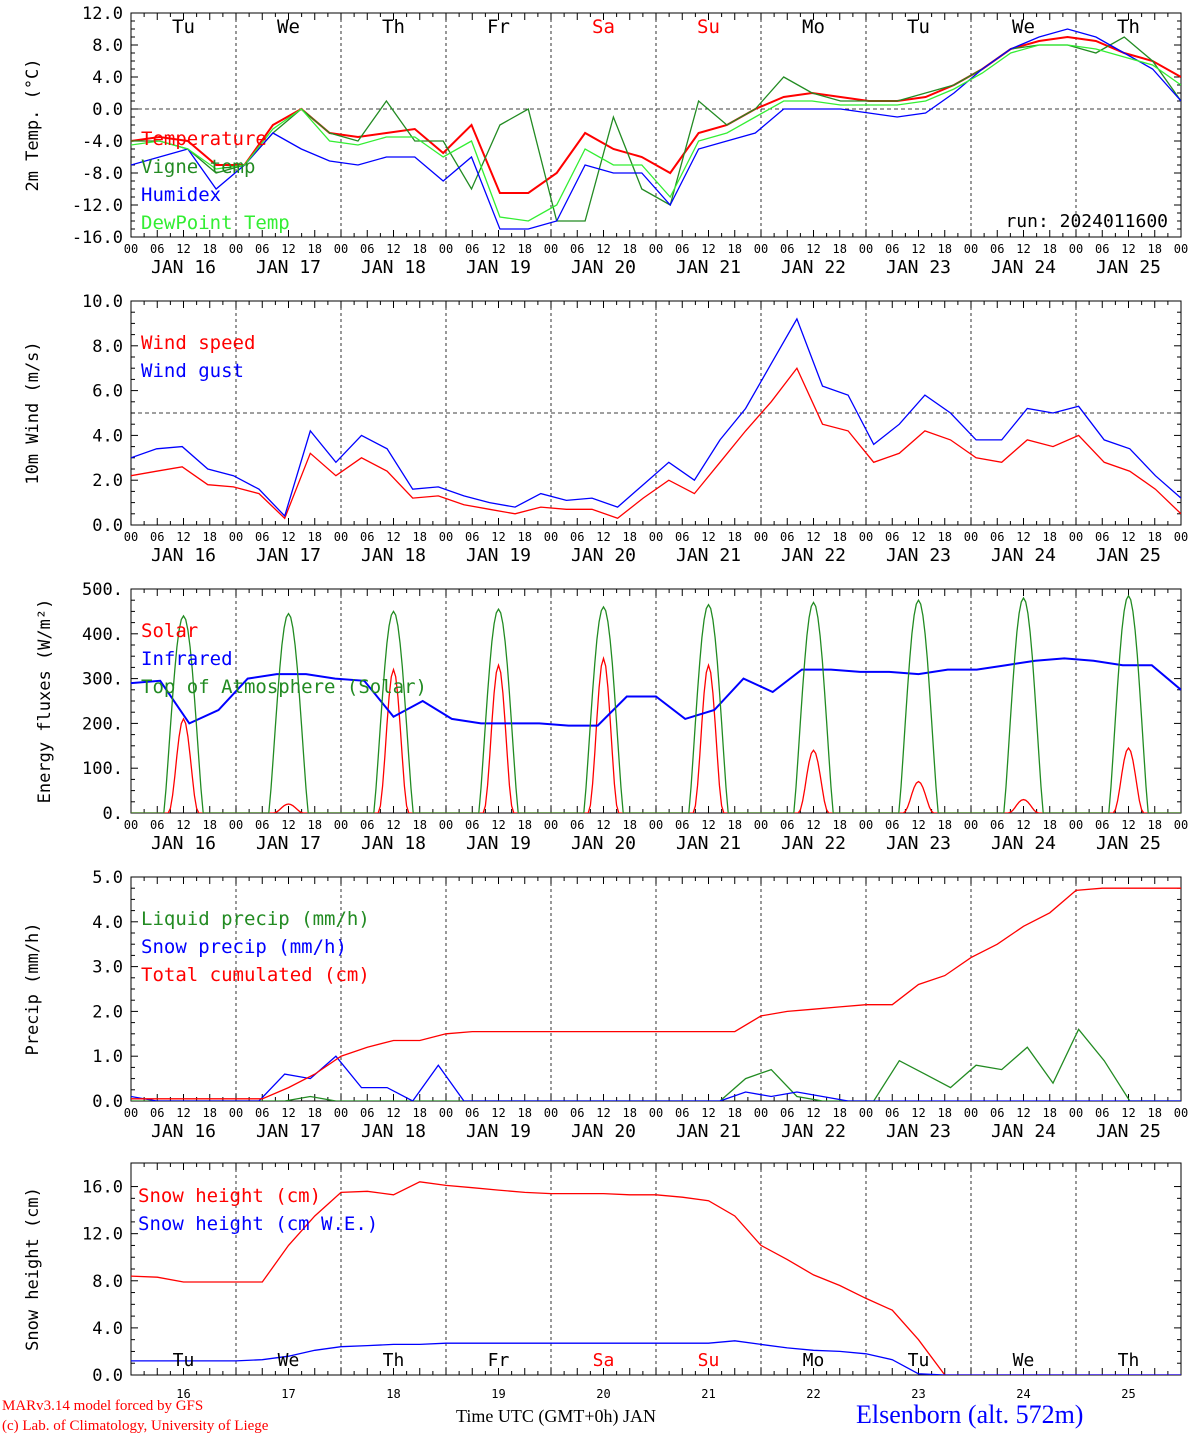 Image resolution: width=1194 pixels, height=1440 pixels. Describe the element at coordinates (556, 1416) in the screenshot. I see `x-axis-label: Time UTC (GMT+0h) JAN` at that location.